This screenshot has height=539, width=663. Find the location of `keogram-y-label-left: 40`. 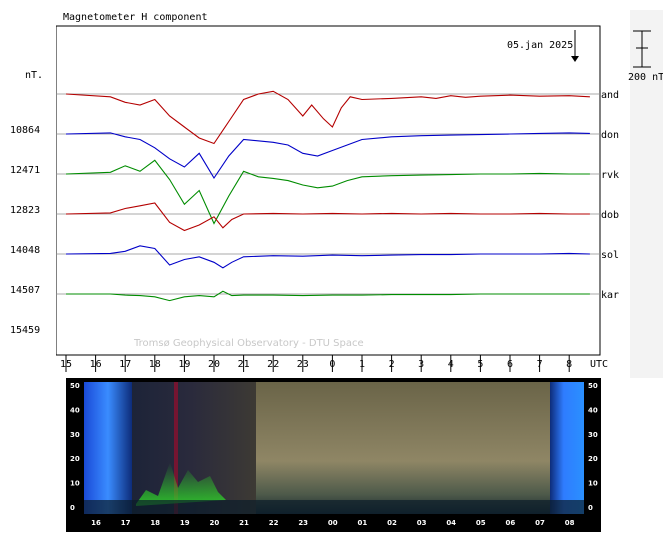

keogram-y-label-left: 40 is located at coordinates (75, 410).